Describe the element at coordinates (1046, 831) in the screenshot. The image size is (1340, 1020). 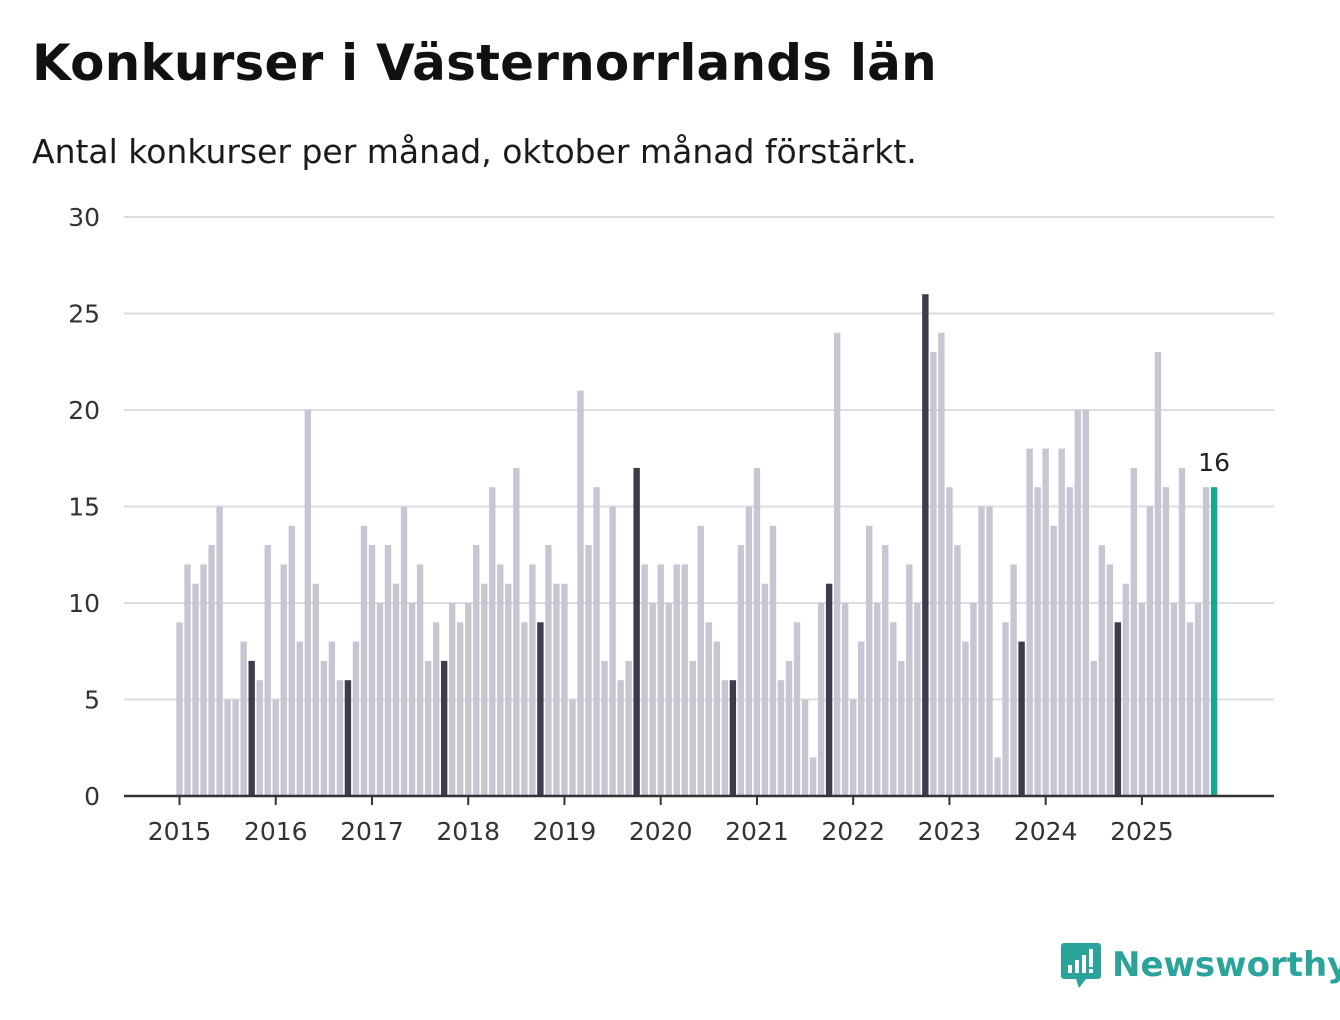
I see `x-tick-label: 2024` at that location.